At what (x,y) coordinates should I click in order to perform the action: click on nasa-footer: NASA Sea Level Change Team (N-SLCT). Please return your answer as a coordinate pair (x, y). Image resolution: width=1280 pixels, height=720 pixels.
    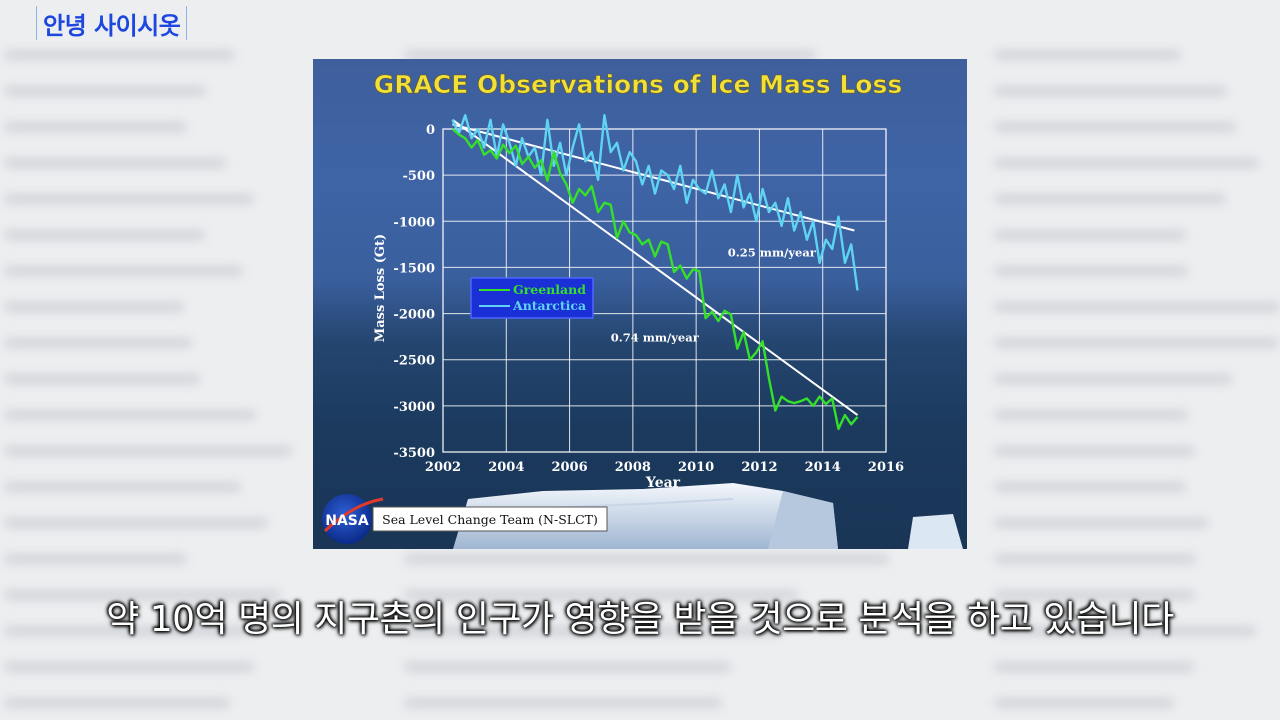
    Looking at the image, I should click on (465, 519).